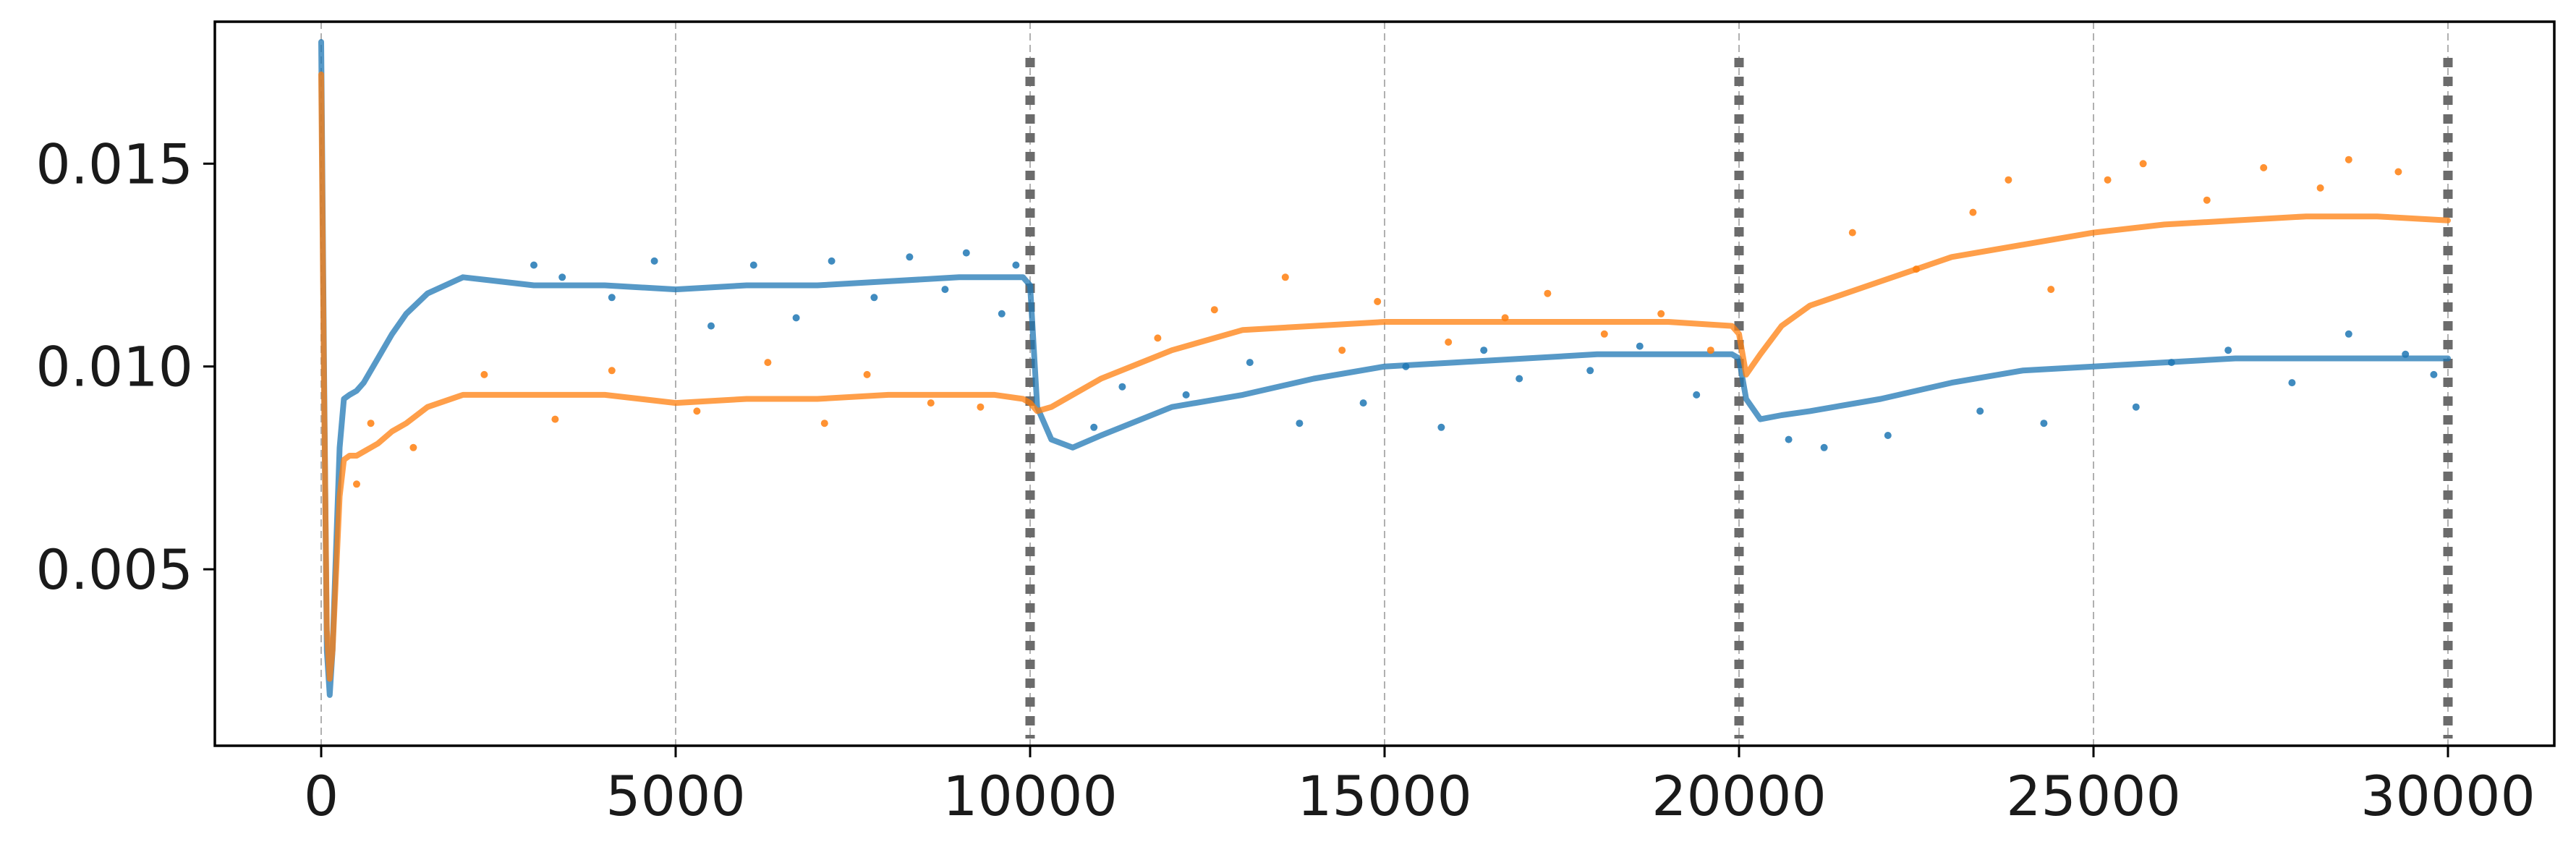 This screenshot has width=2576, height=847. I want to click on x-tick-label-0: 0, so click(321, 796).